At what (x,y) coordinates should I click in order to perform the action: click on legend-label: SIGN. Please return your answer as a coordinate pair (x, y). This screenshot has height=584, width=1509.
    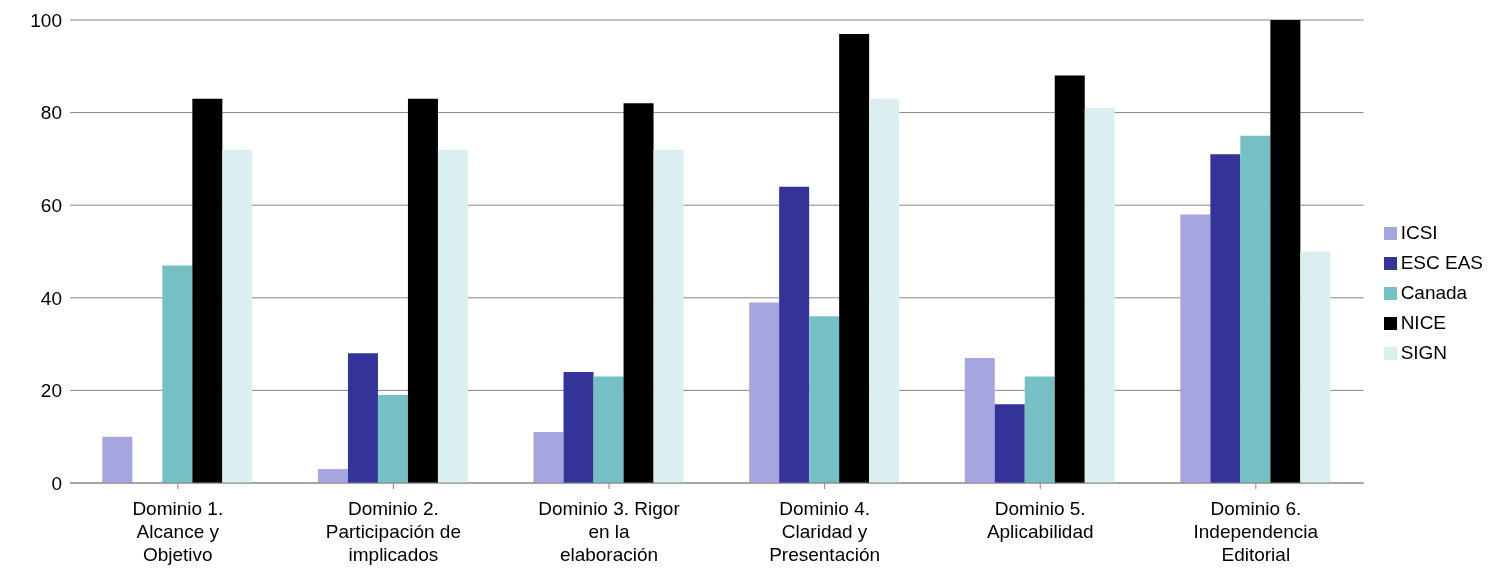
    Looking at the image, I should click on (1424, 352).